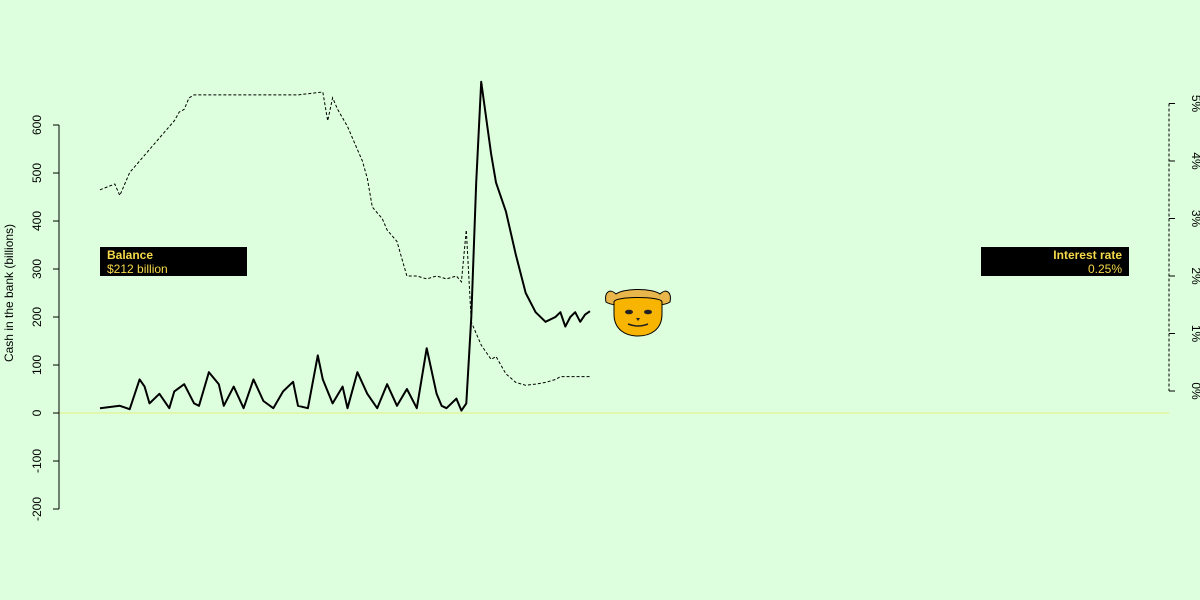 The width and height of the screenshot is (1200, 600). Describe the element at coordinates (130, 255) in the screenshot. I see `balance-heading: Balance` at that location.